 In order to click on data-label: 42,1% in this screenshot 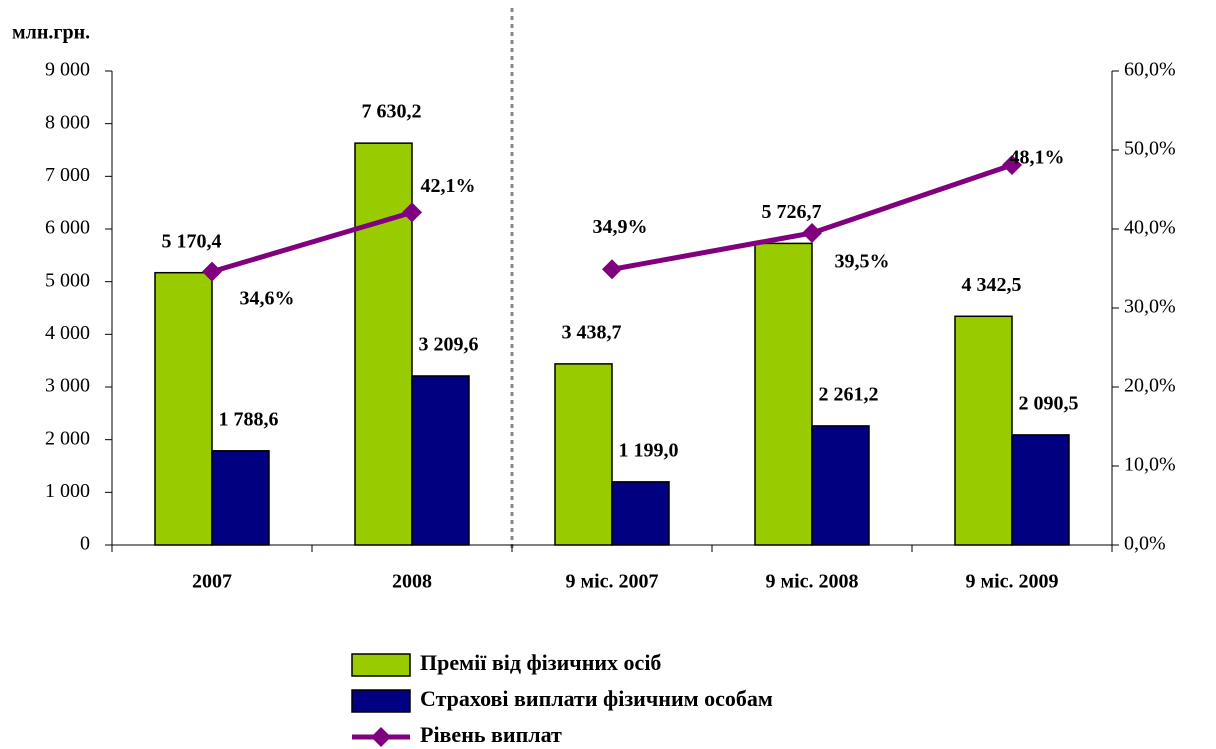, I will do `click(448, 186)`.